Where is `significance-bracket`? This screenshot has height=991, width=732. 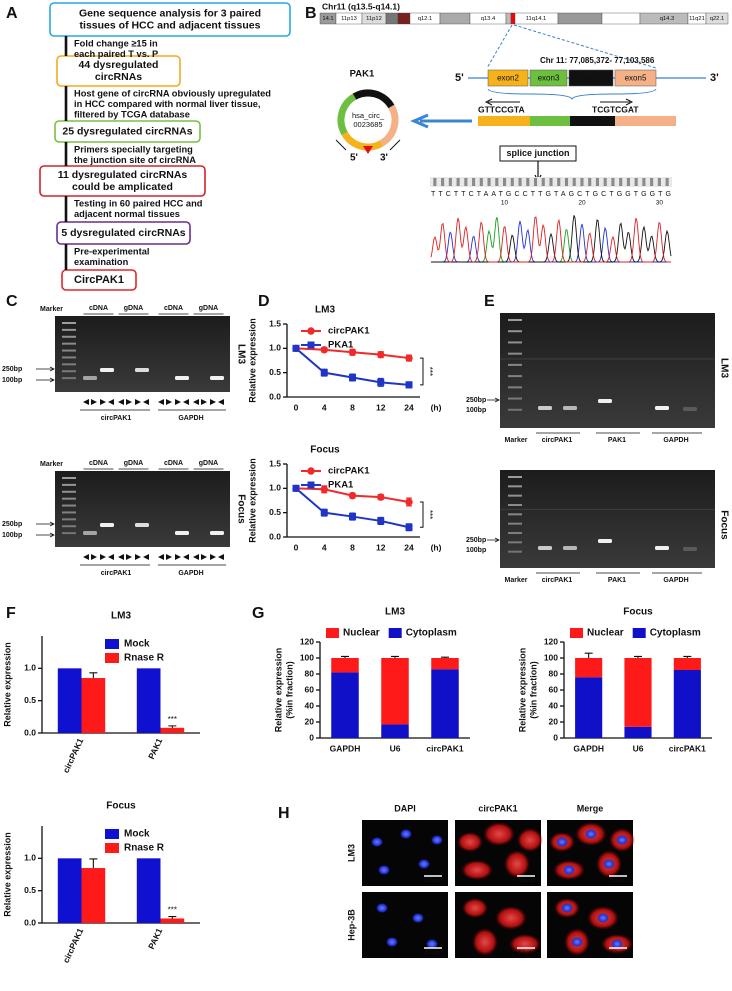
significance-bracket is located at coordinates (422, 371).